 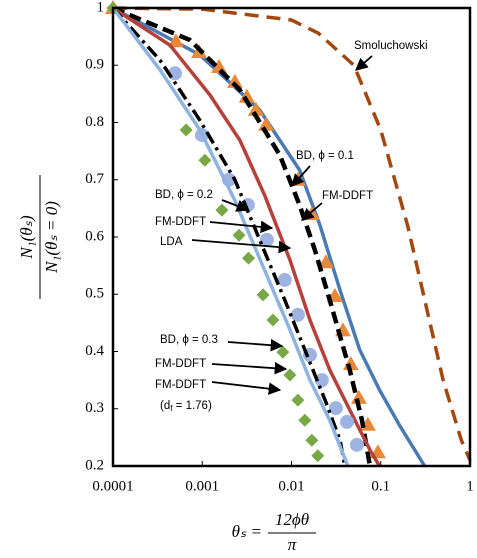 I want to click on y-label-numerator: N₁(θₛ), so click(x=26, y=237).